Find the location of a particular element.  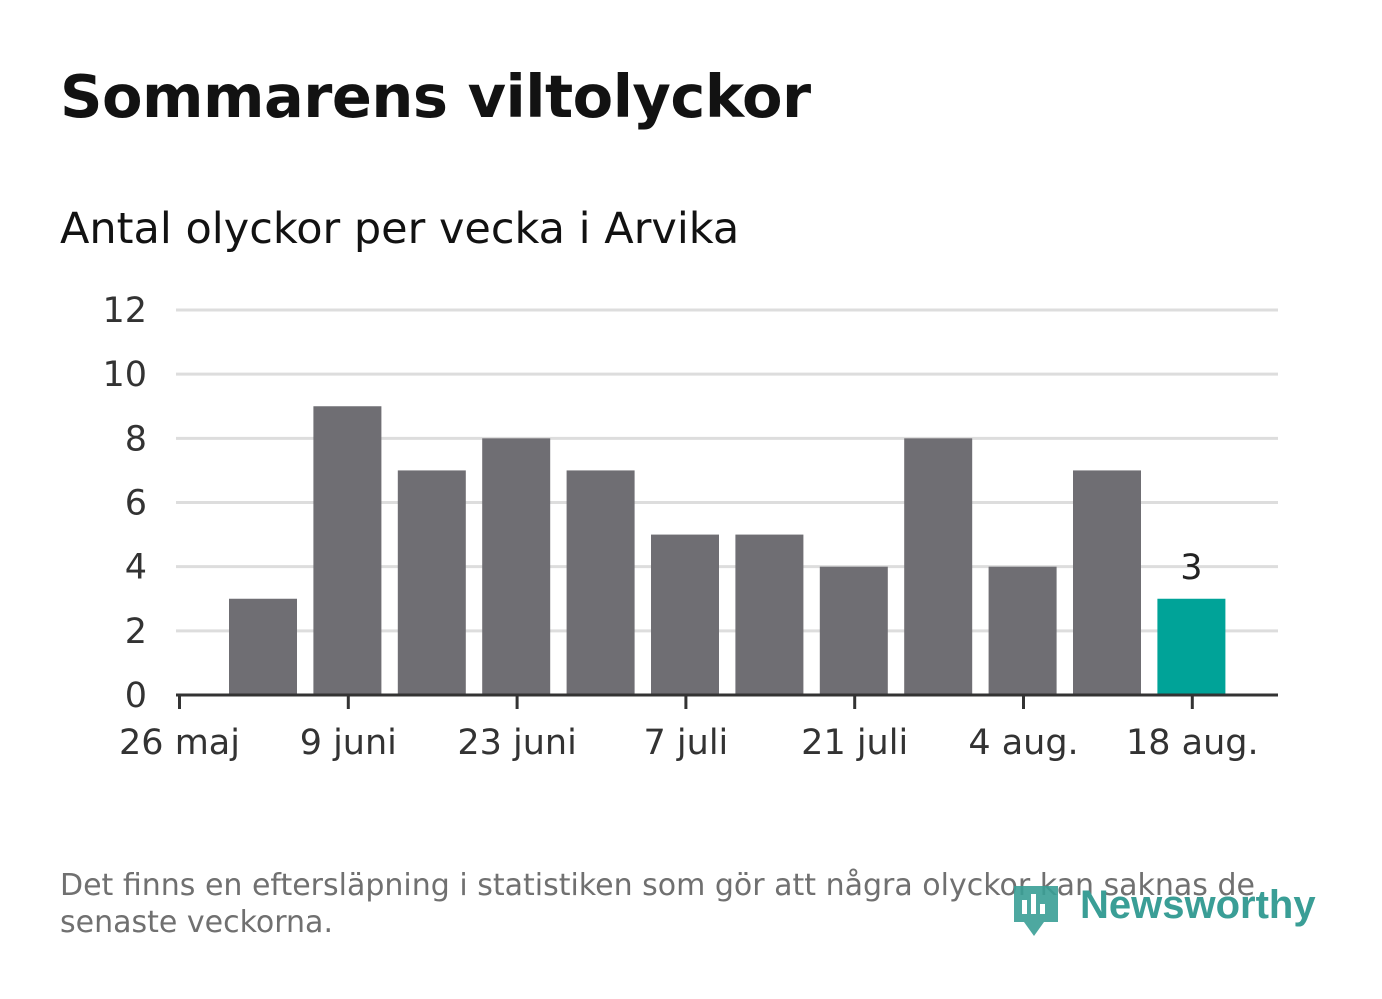

bar-highlight is located at coordinates (1191, 646).